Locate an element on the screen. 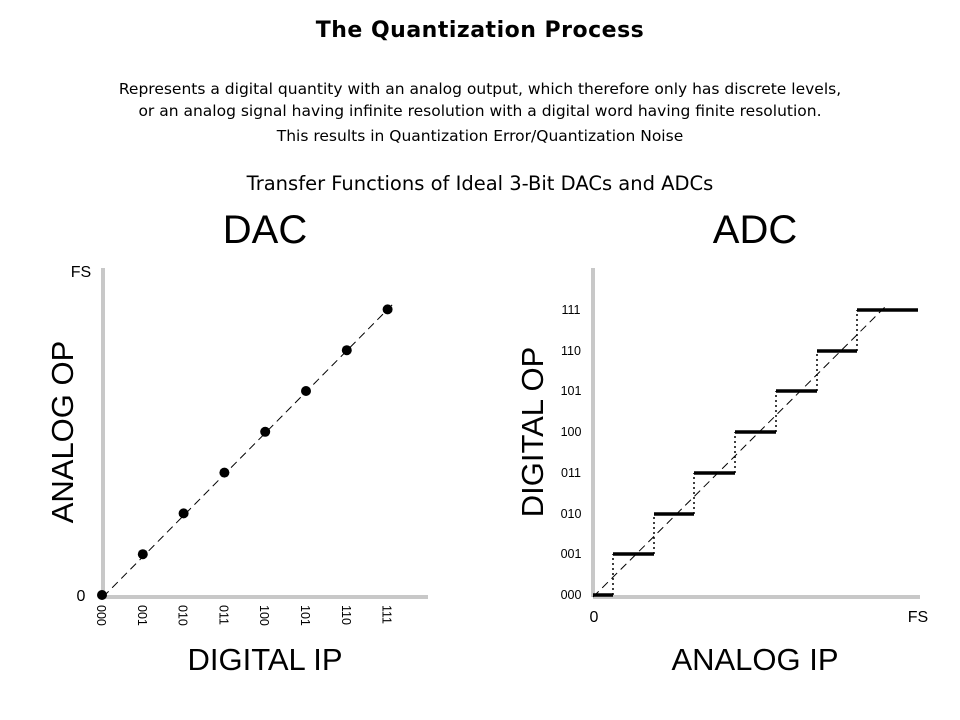 This screenshot has height=720, width=960. adc-steps is located at coordinates (755, 452).